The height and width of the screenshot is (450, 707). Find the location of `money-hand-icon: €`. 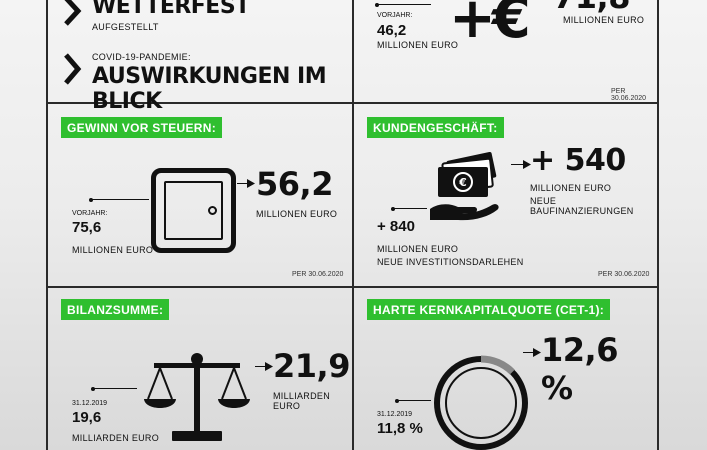

money-hand-icon: € is located at coordinates (464, 186).